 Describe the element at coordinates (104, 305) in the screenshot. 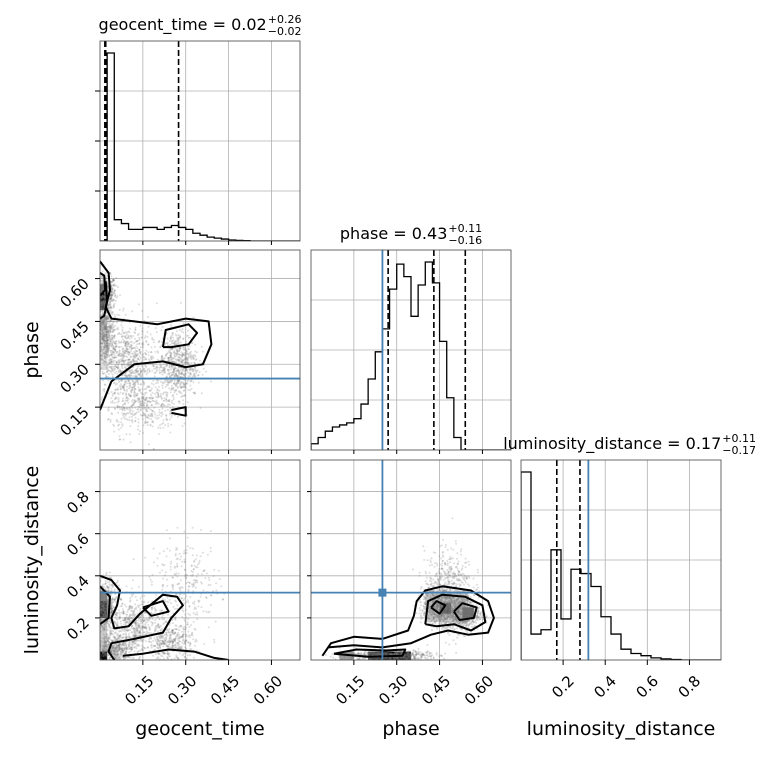

I see `density-cell` at that location.